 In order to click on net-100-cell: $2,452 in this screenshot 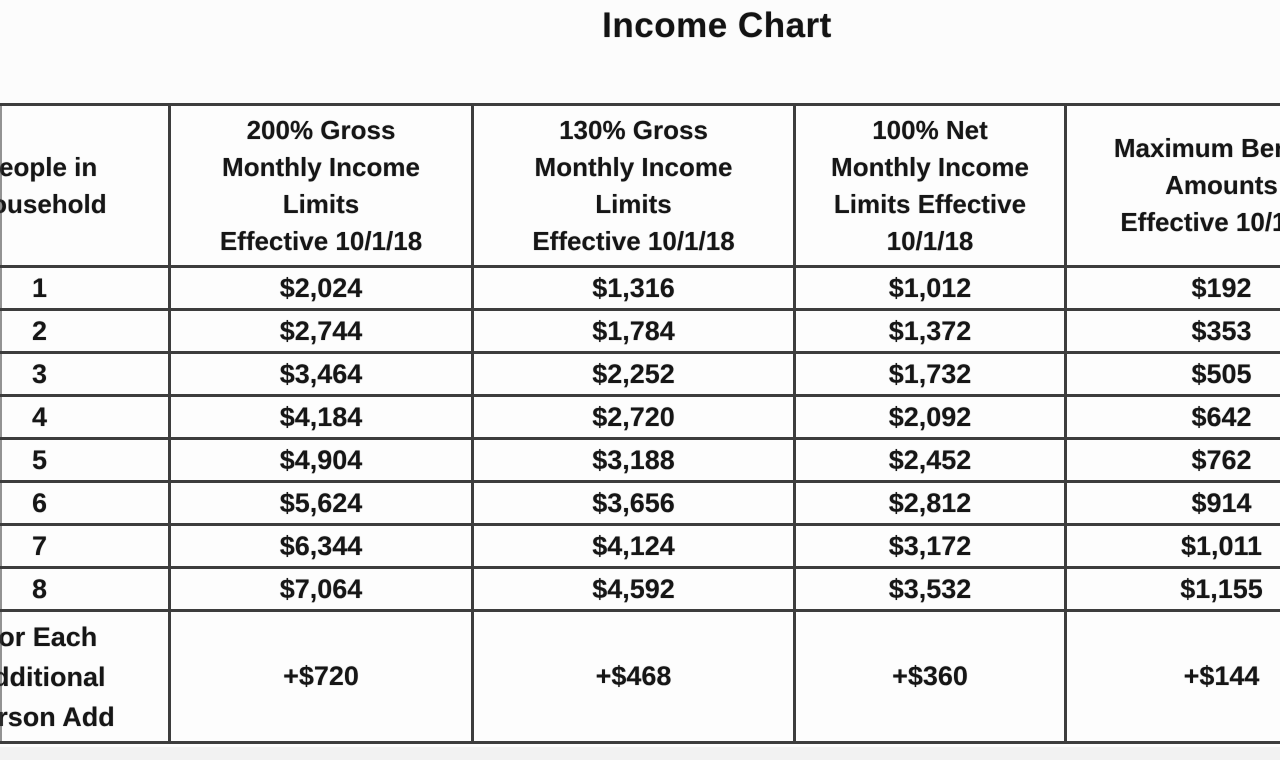, I will do `click(930, 460)`.